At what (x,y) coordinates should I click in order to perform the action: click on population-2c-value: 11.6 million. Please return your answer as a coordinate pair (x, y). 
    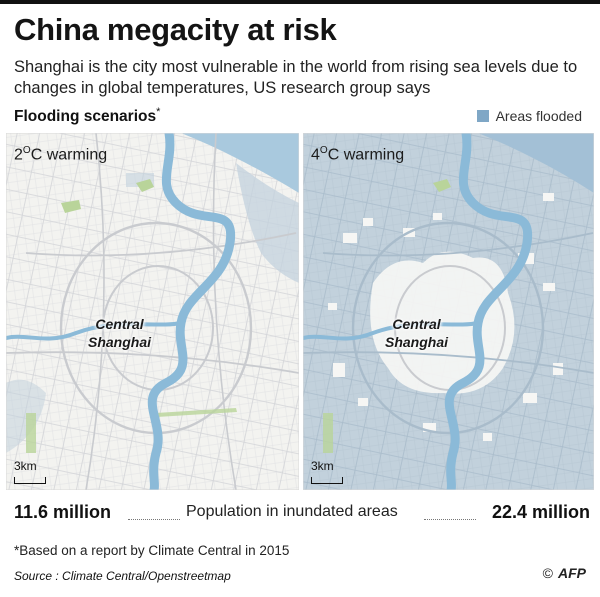
    Looking at the image, I should click on (63, 512).